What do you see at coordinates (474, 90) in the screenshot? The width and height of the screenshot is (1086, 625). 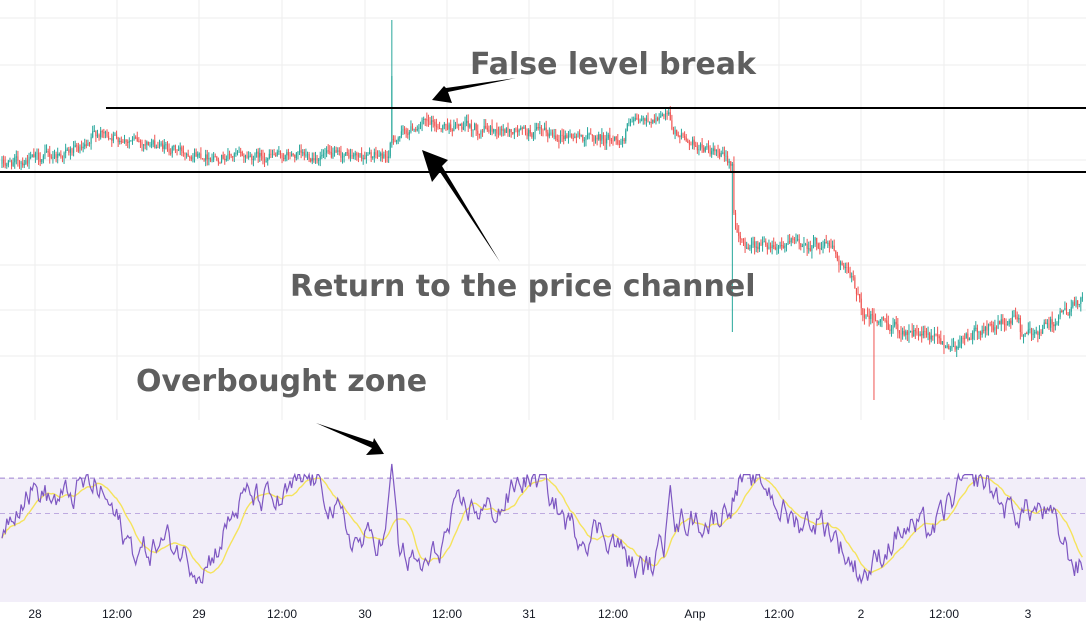 I see `false-break-arrow` at bounding box center [474, 90].